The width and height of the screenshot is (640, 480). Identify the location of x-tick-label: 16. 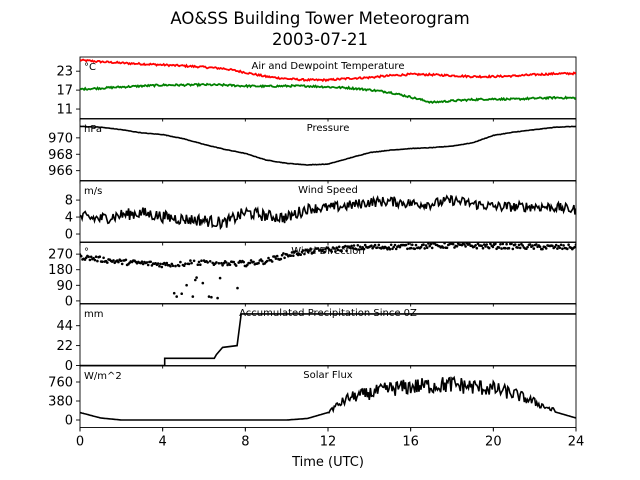
(410, 442).